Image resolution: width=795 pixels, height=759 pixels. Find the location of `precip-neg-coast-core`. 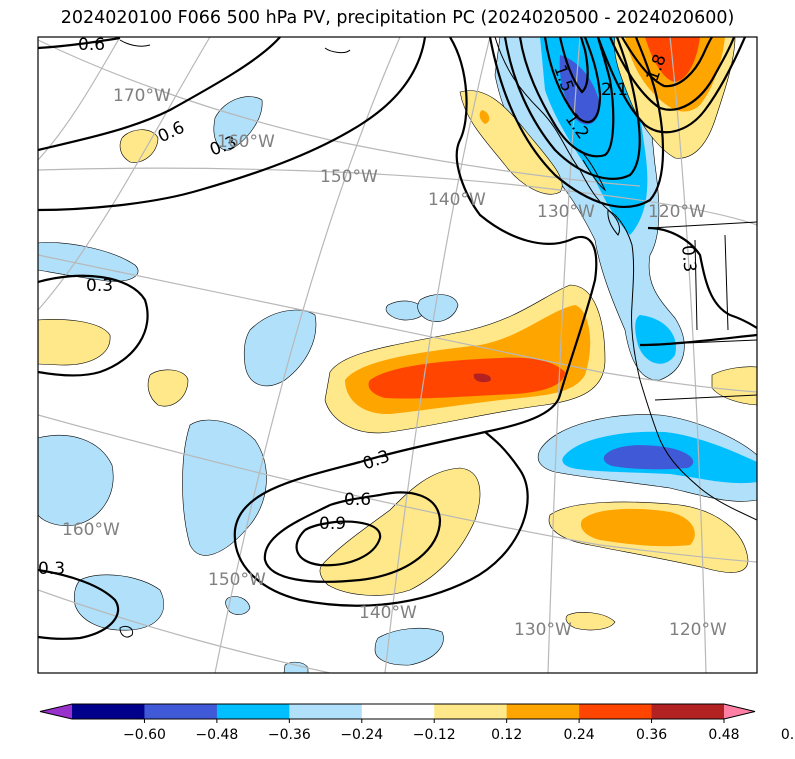

precip-neg-coast-core is located at coordinates (648, 457).